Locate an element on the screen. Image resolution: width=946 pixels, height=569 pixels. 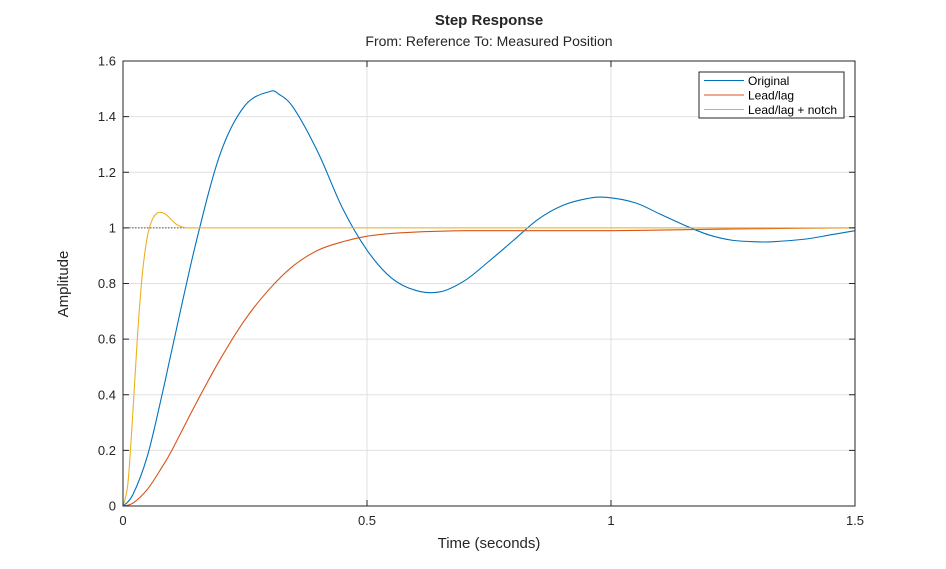
y-tick-label: 0.4 is located at coordinates (107, 394).